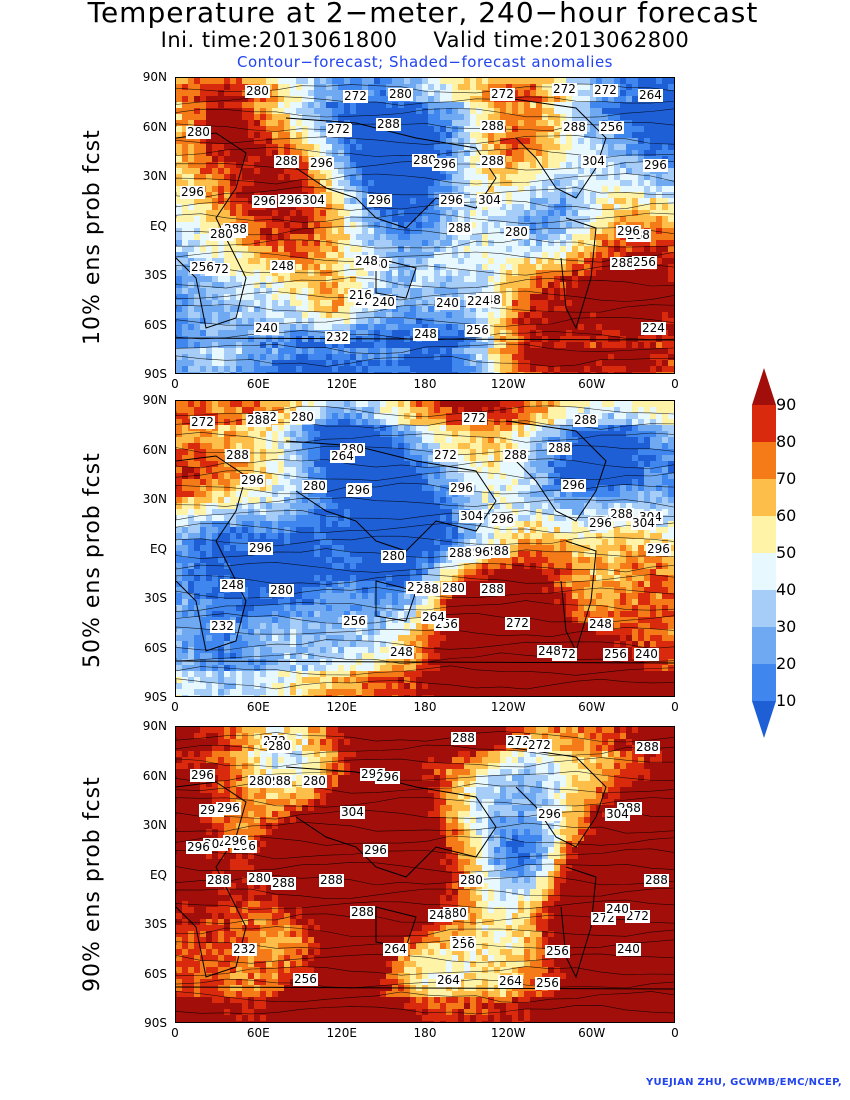 This screenshot has width=850, height=1100. I want to click on lat-tick-1-2: 30N, so click(154, 499).